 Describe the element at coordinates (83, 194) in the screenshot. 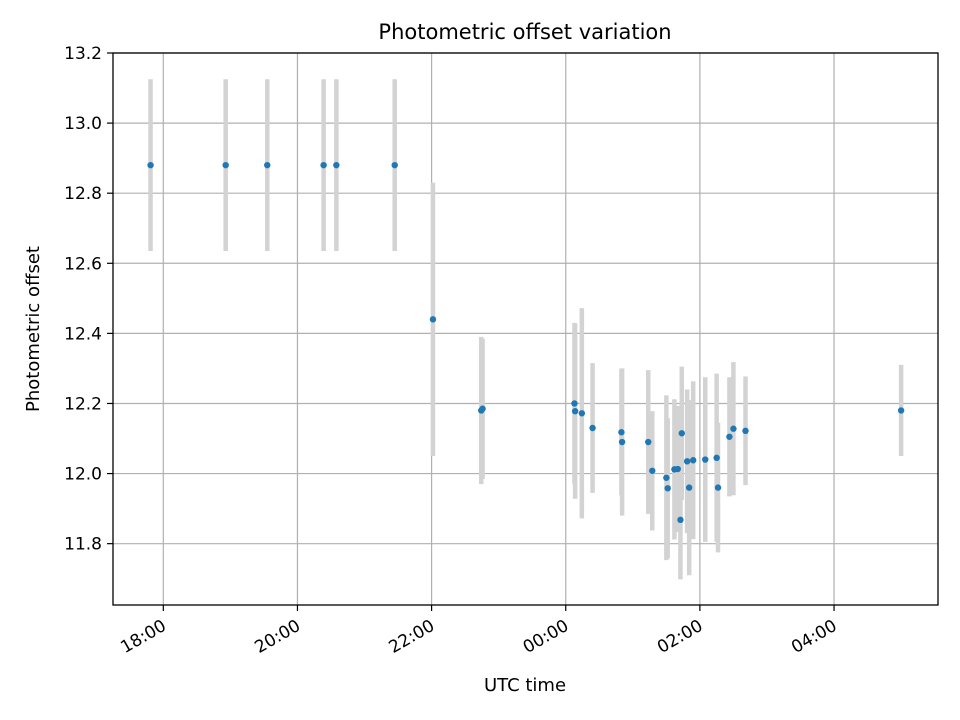

I see `y-tick-label: 12.8` at that location.